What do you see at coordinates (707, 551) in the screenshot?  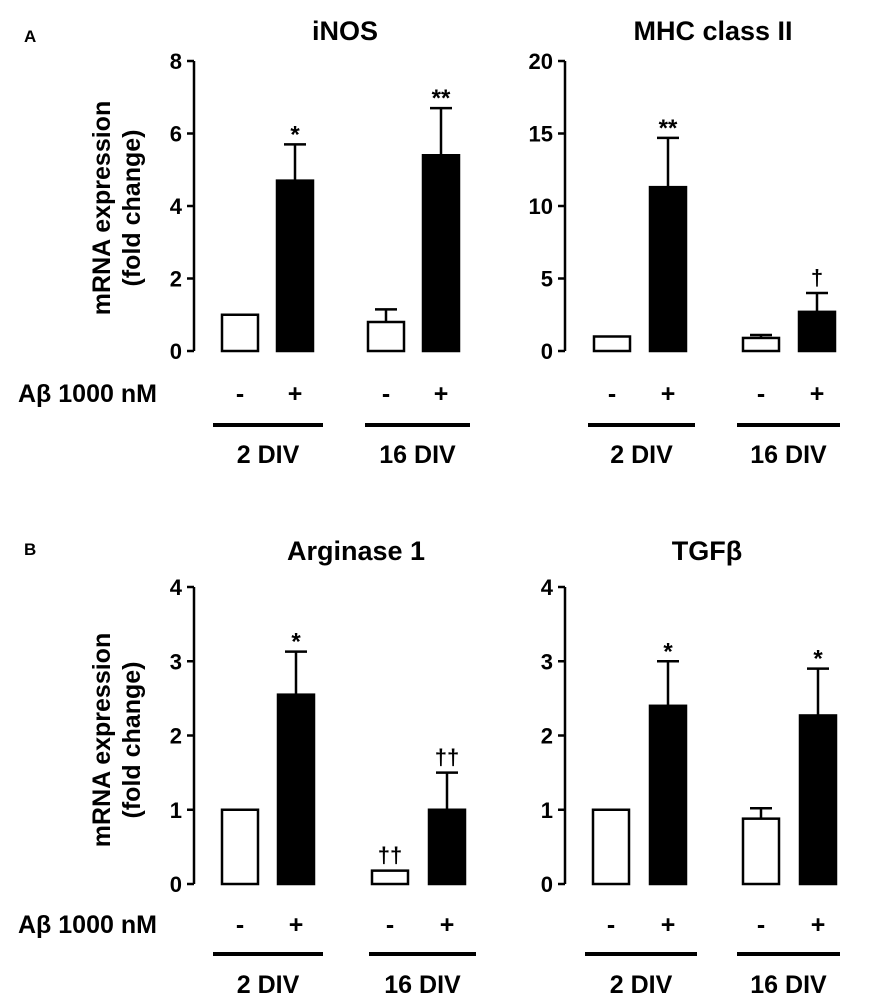 I see `chart-title: TGFβ` at bounding box center [707, 551].